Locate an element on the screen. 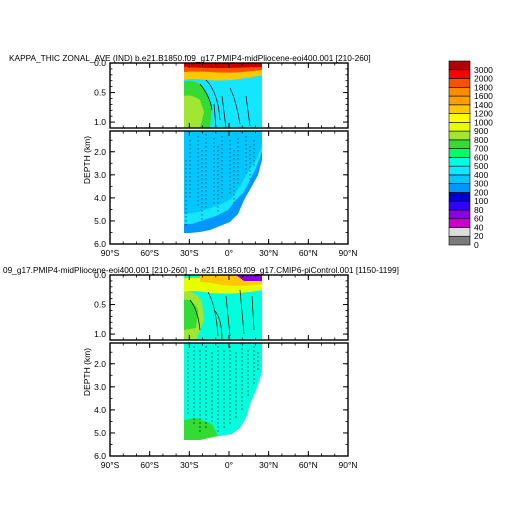  colorbar-level-label: 0 is located at coordinates (476, 245).